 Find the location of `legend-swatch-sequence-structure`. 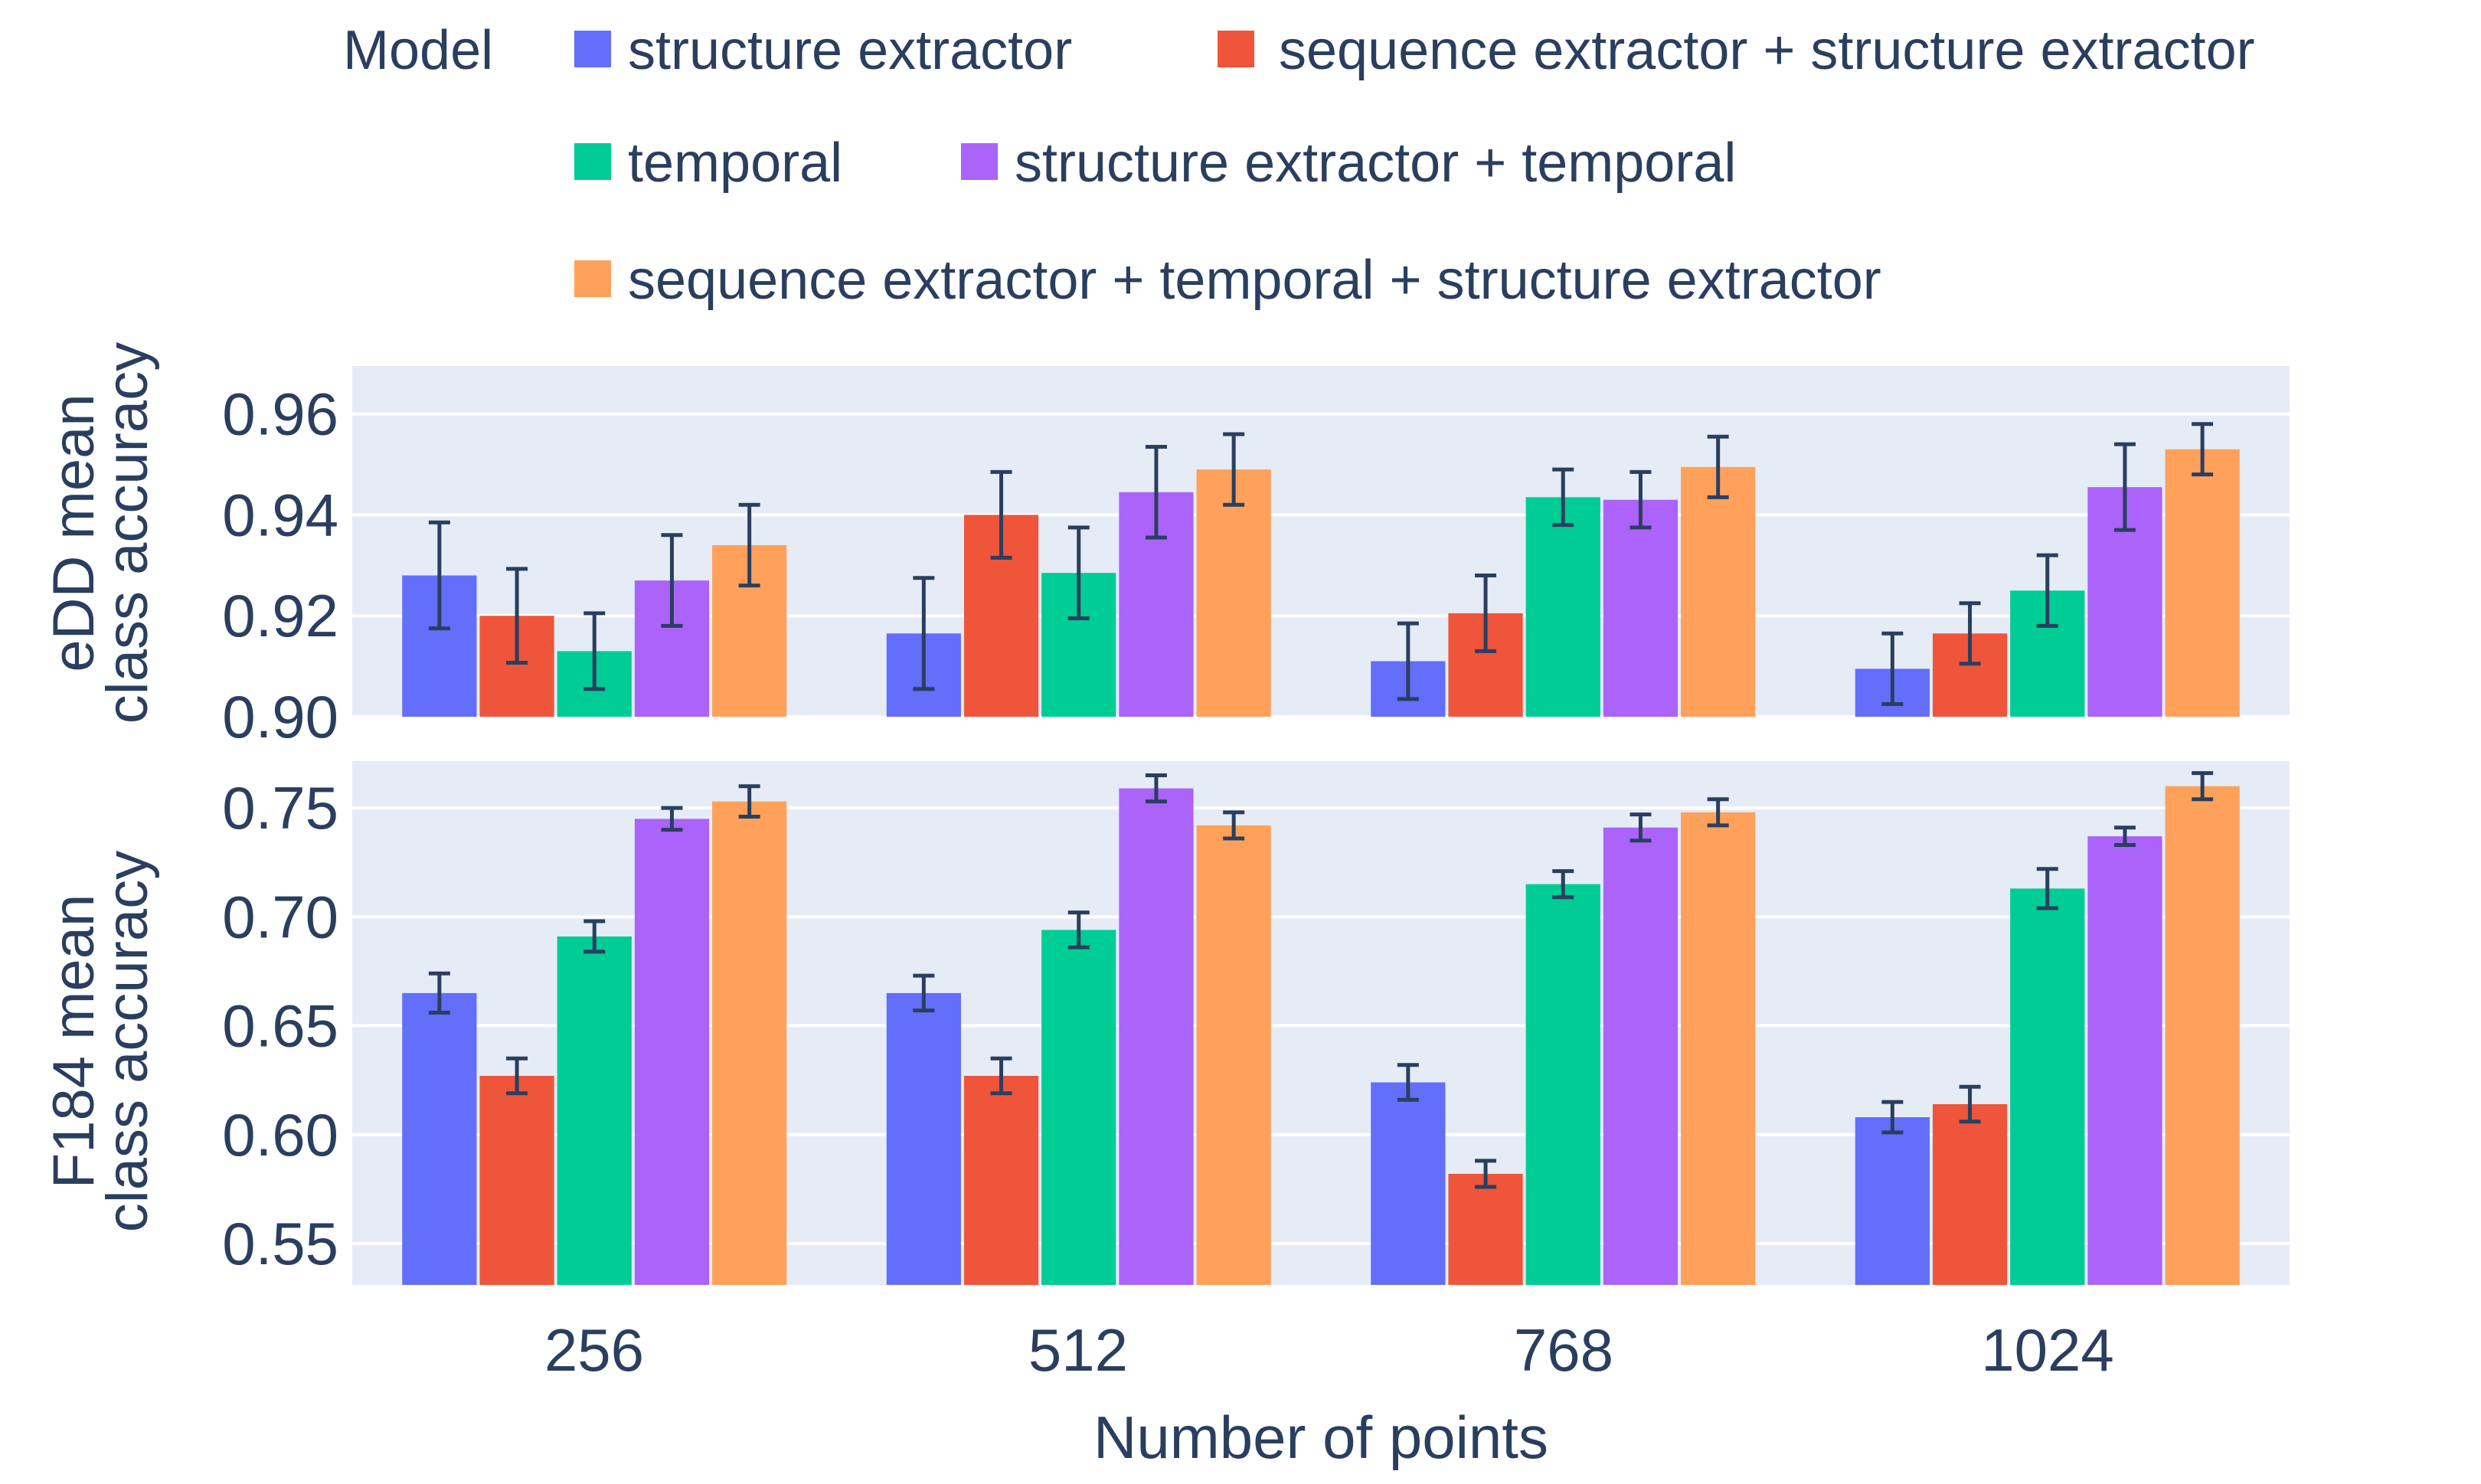

legend-swatch-sequence-structure is located at coordinates (1236, 49).